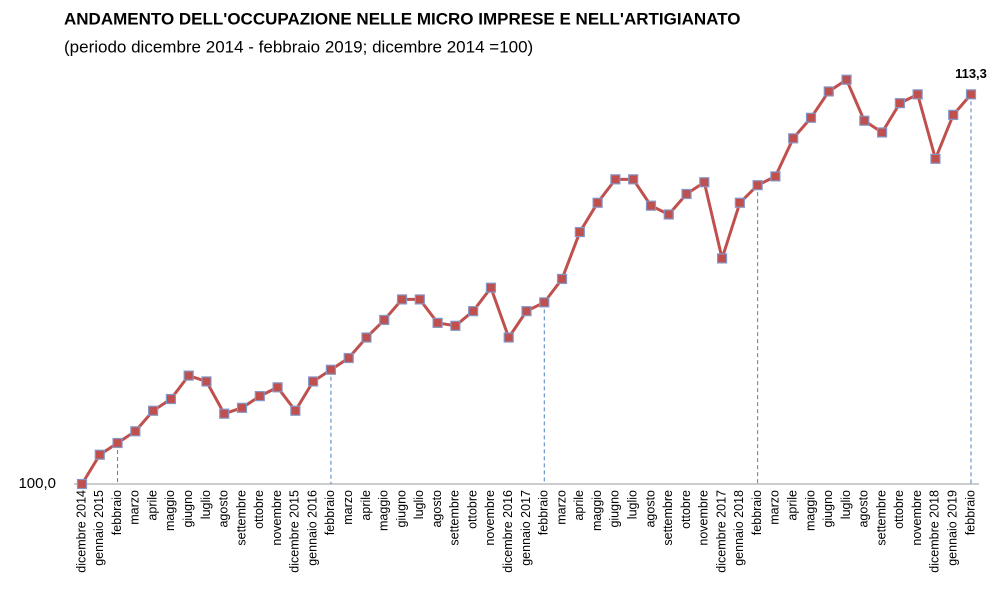 The height and width of the screenshot is (592, 992). I want to click on x-tick-label: gennaio 2015, so click(99, 528).